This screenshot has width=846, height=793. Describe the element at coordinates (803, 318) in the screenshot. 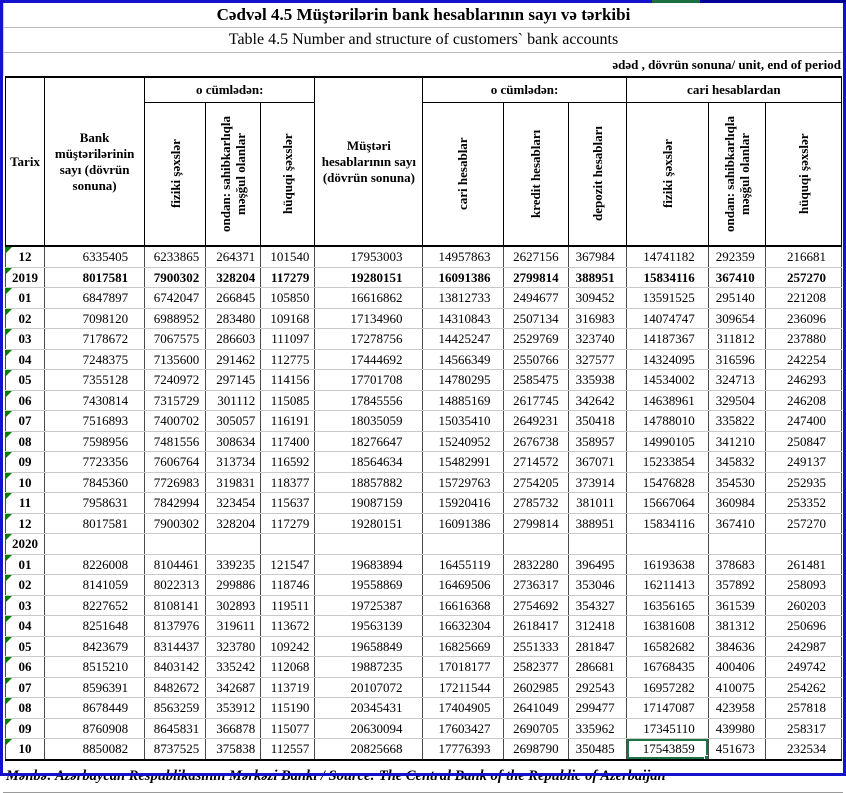

I see `data-cell: 236096` at that location.